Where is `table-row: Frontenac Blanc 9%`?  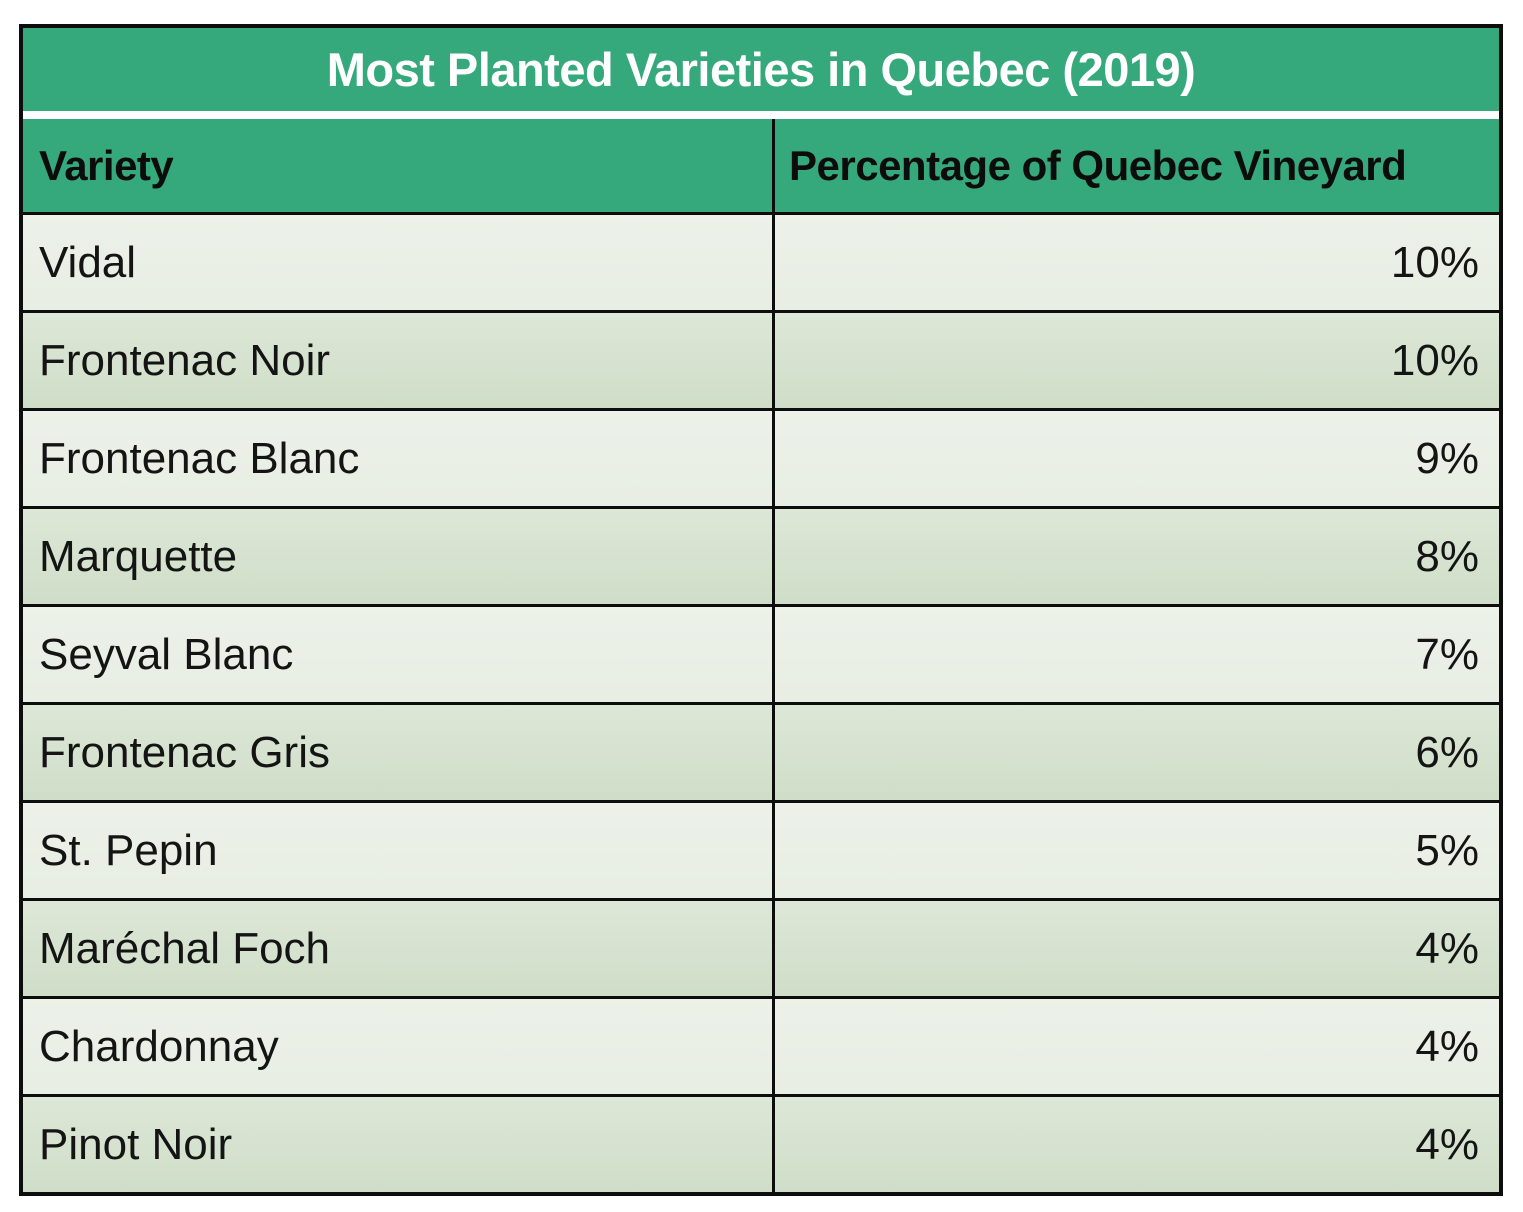
table-row: Frontenac Blanc 9% is located at coordinates (761, 457).